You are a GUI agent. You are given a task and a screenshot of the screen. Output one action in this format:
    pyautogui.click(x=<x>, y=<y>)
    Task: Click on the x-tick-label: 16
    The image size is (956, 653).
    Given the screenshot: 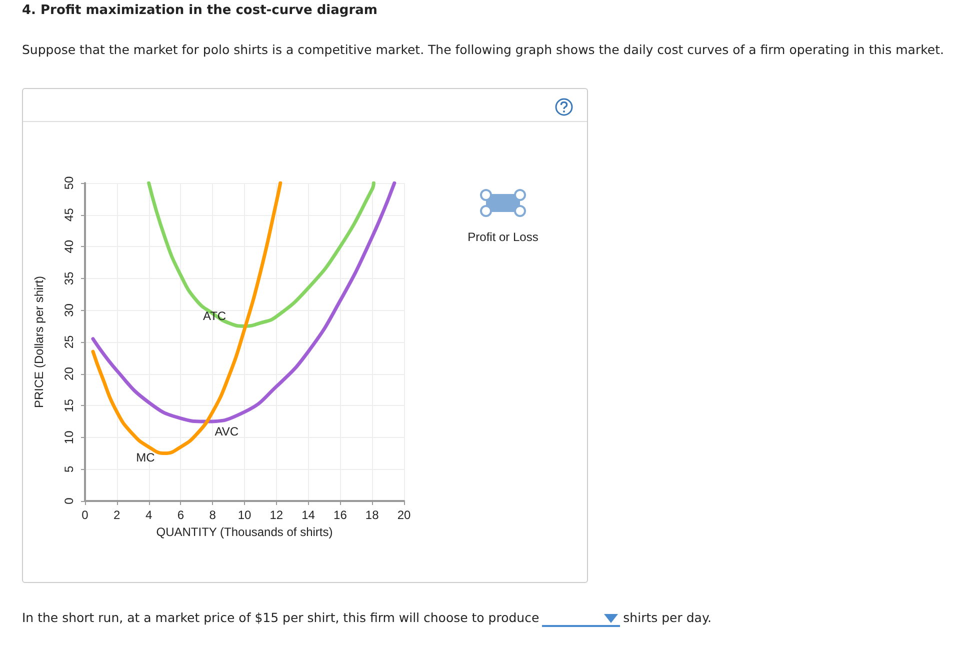 What is the action you would take?
    pyautogui.click(x=341, y=515)
    